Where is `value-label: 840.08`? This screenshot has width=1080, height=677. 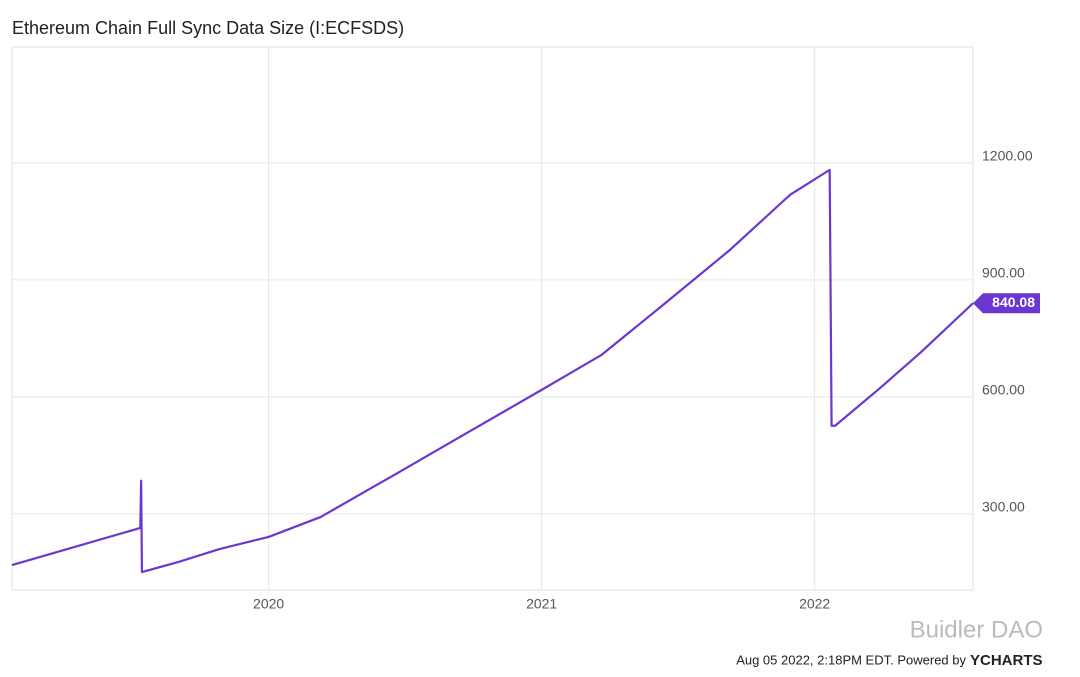 value-label: 840.08 is located at coordinates (1013, 302).